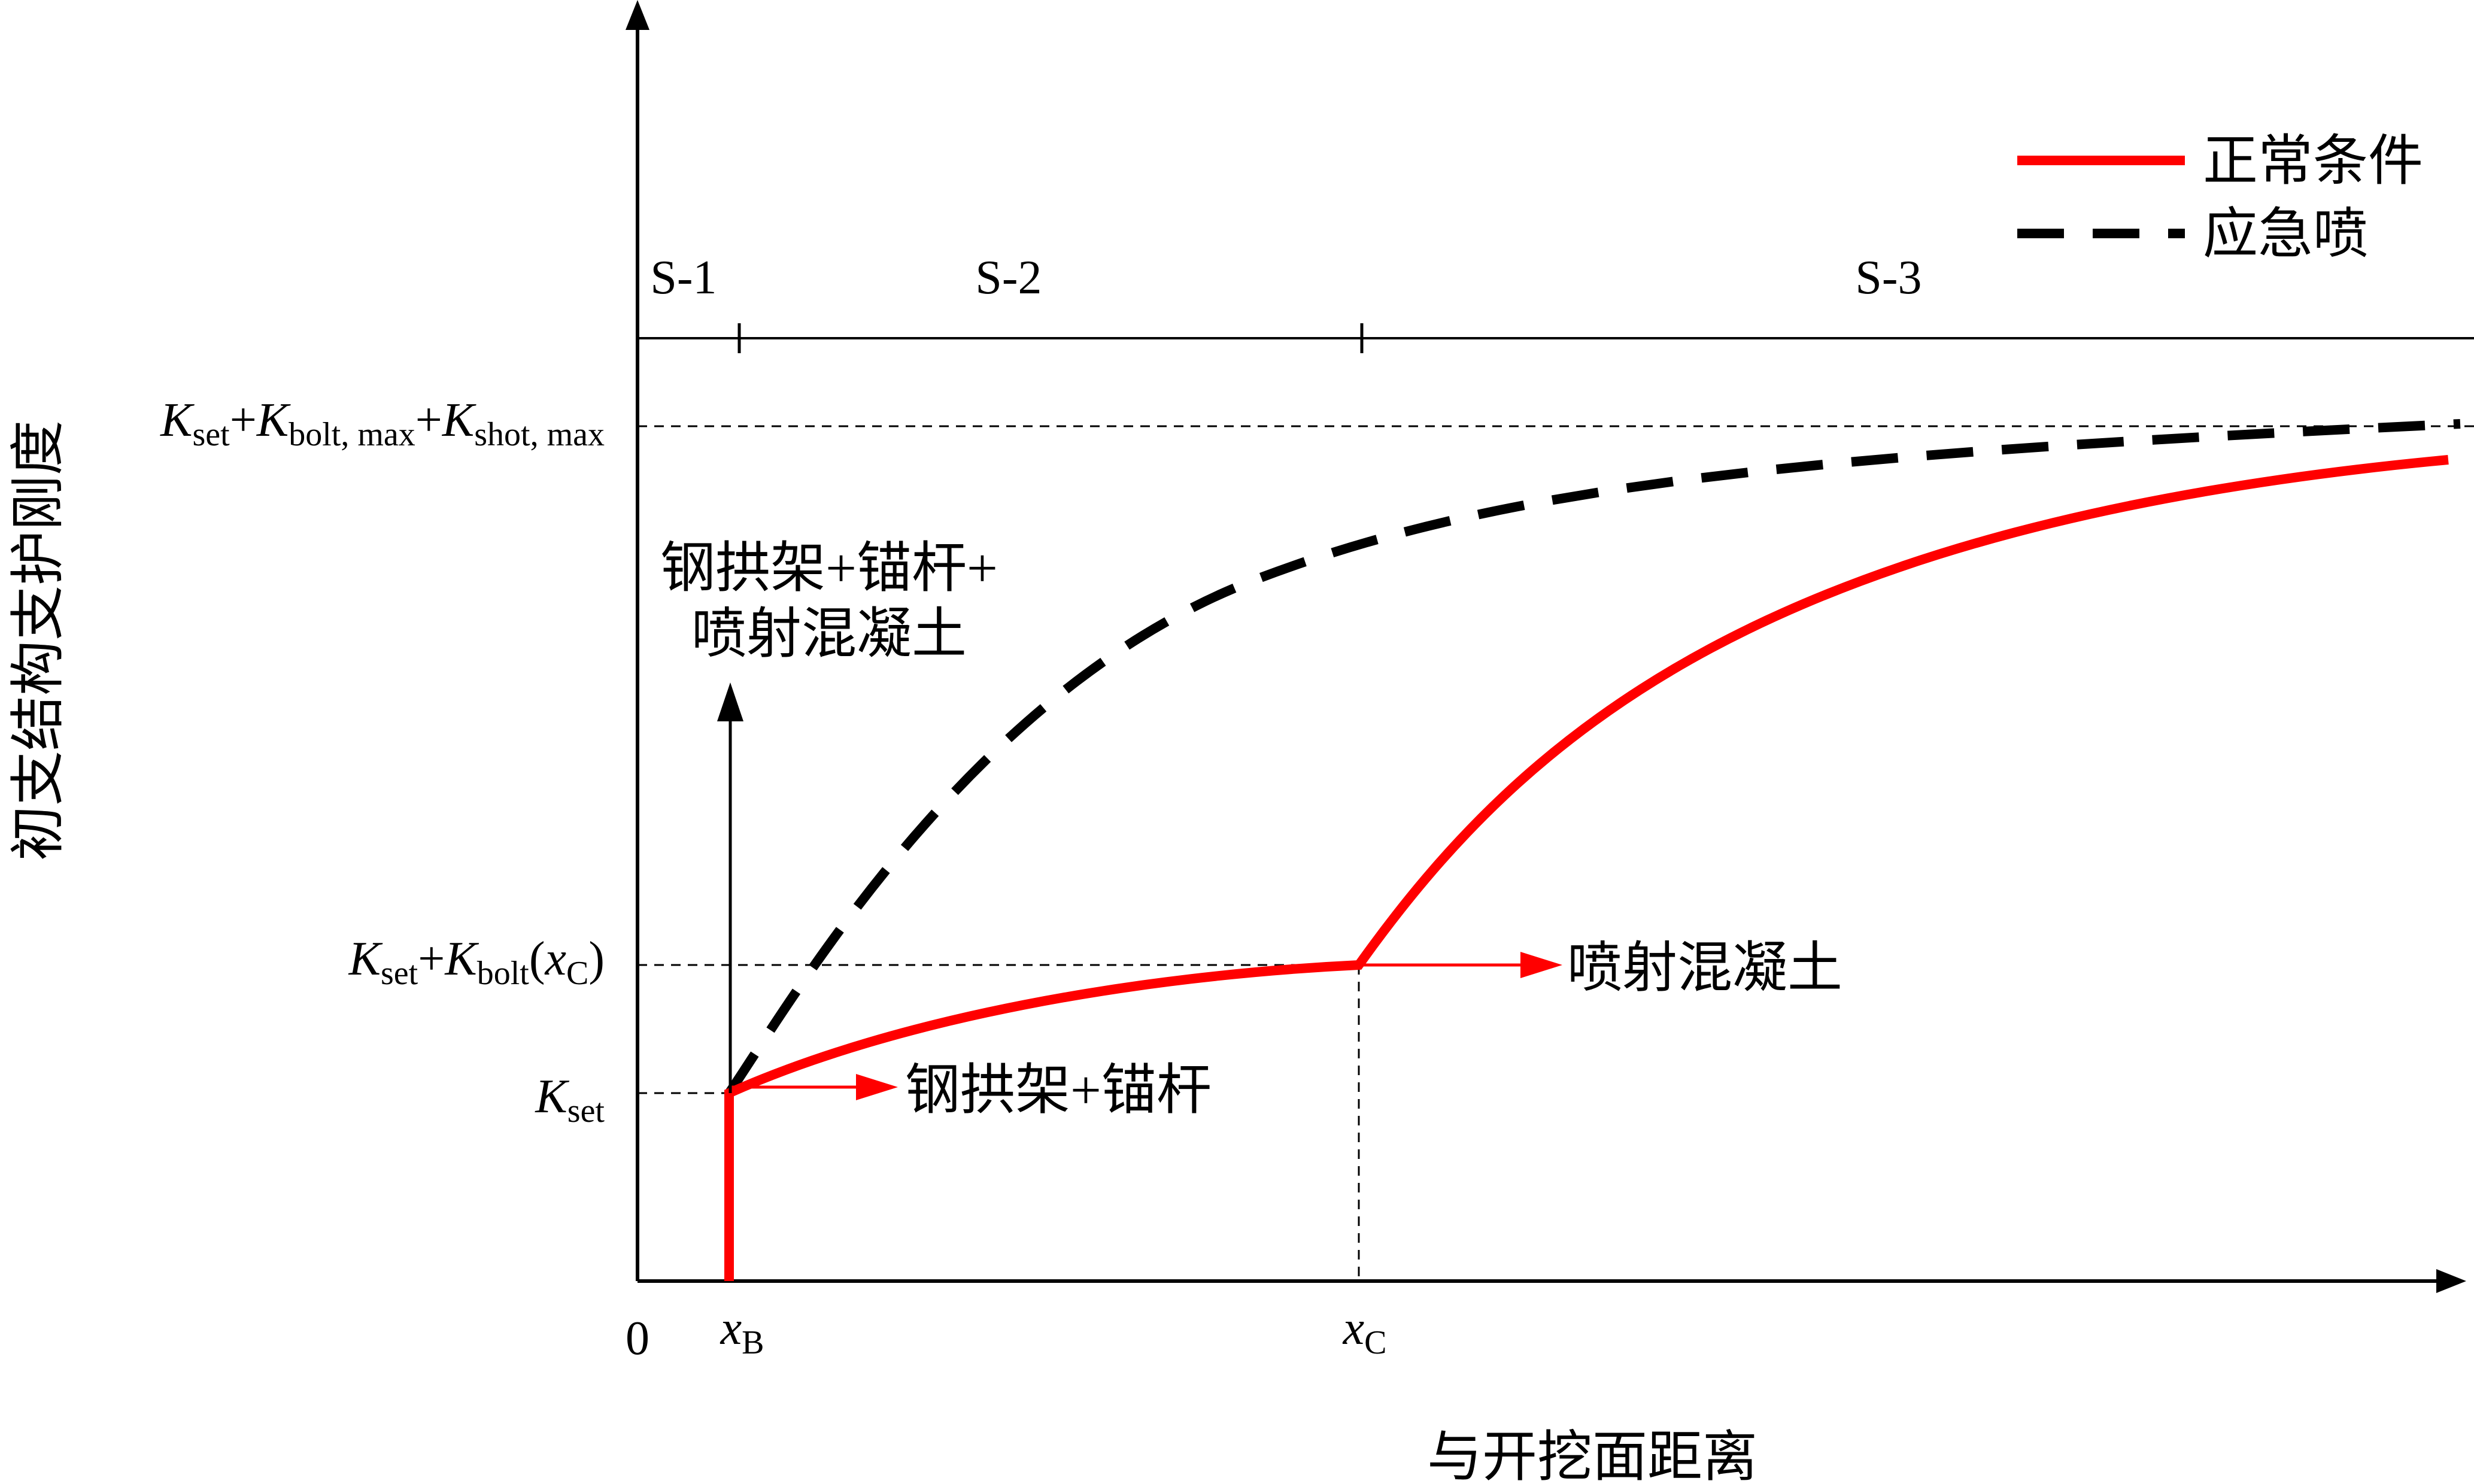  I want to click on y-tick-label-kmax: Kset+Kbolt, max+Kshot, max, so click(383, 423).